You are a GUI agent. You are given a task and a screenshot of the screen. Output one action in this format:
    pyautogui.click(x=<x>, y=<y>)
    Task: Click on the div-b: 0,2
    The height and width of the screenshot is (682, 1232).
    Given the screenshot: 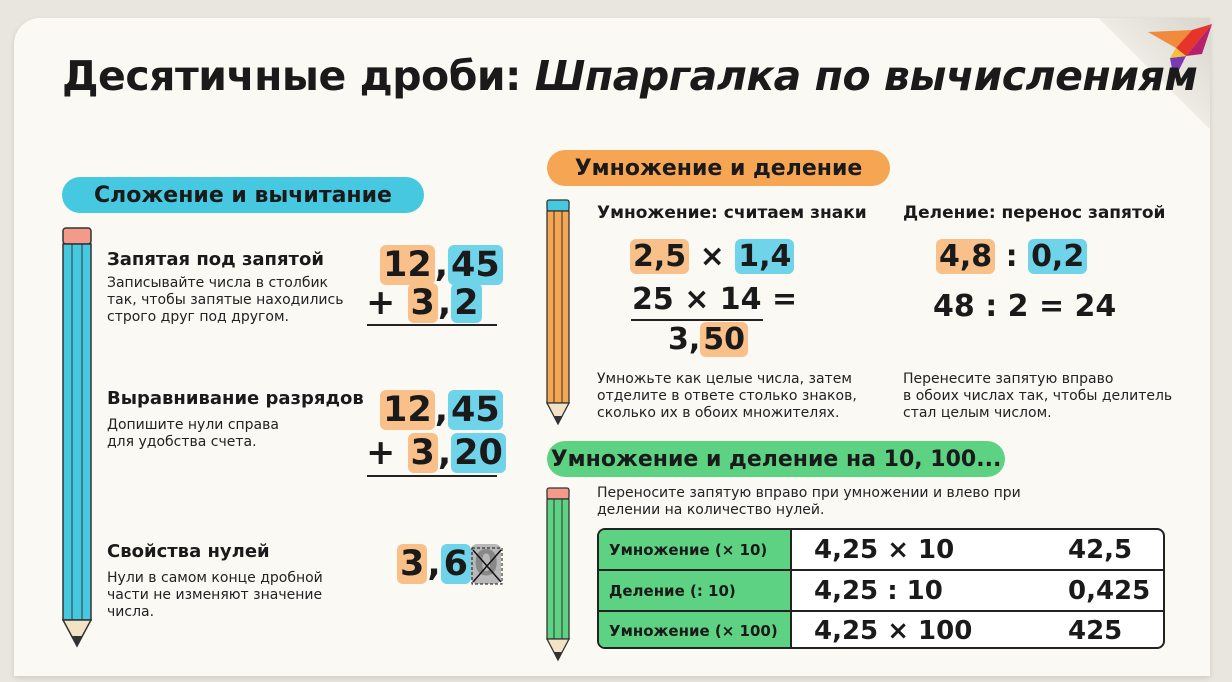 What is the action you would take?
    pyautogui.click(x=1058, y=256)
    